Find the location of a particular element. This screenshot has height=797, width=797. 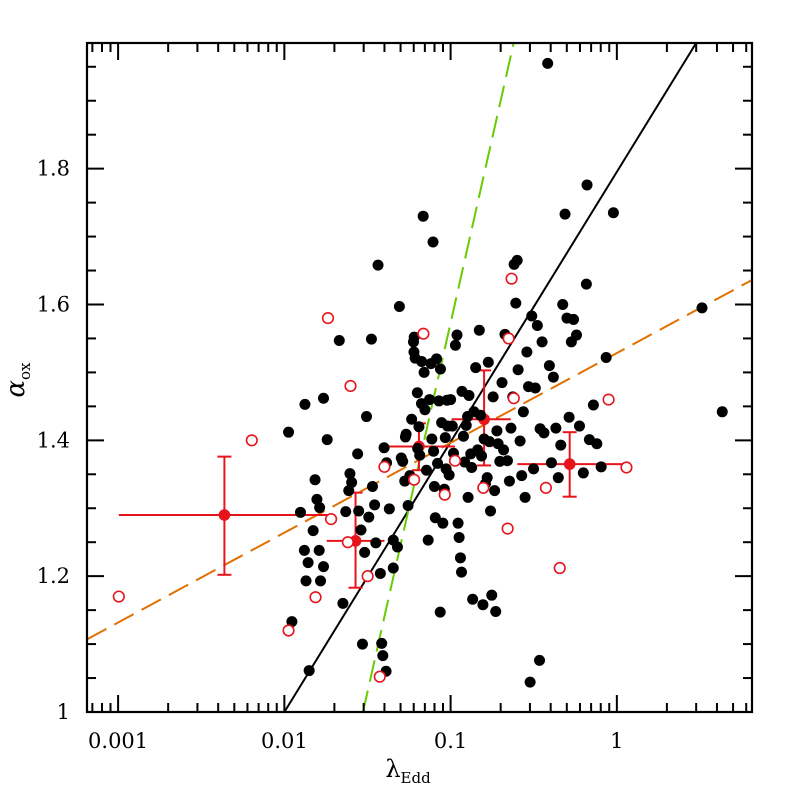

y-tick-label: 1 is located at coordinates (63, 712).